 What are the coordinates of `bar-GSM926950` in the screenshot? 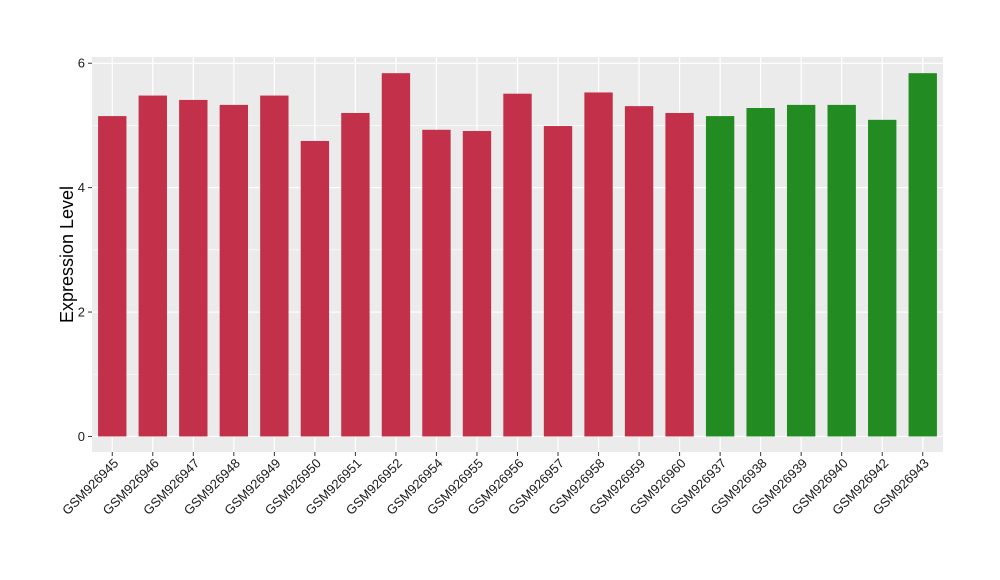 It's located at (315, 288).